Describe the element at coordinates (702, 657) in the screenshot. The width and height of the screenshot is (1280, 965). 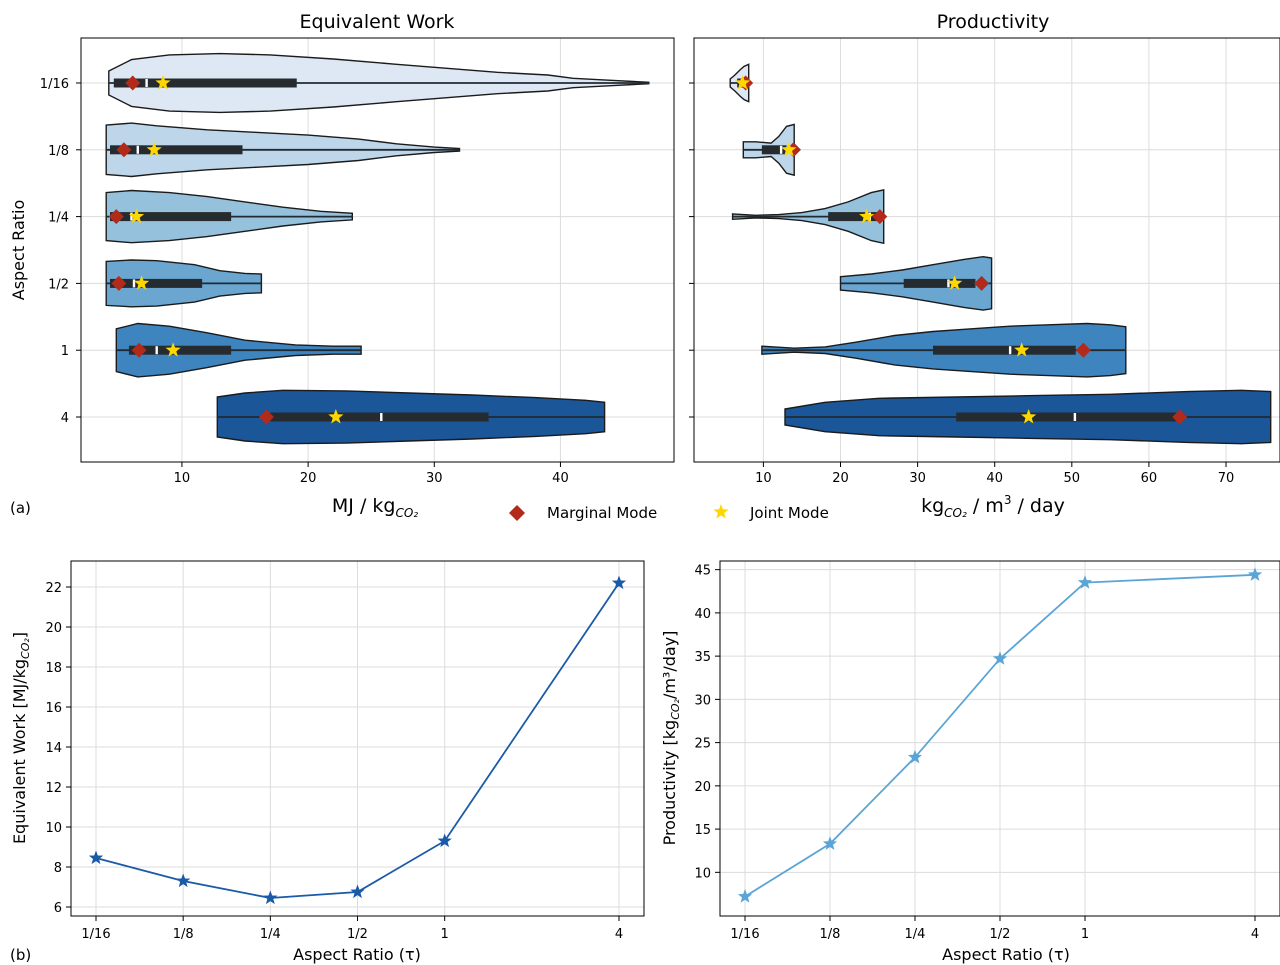
I see `y-tick-label: 35` at that location.